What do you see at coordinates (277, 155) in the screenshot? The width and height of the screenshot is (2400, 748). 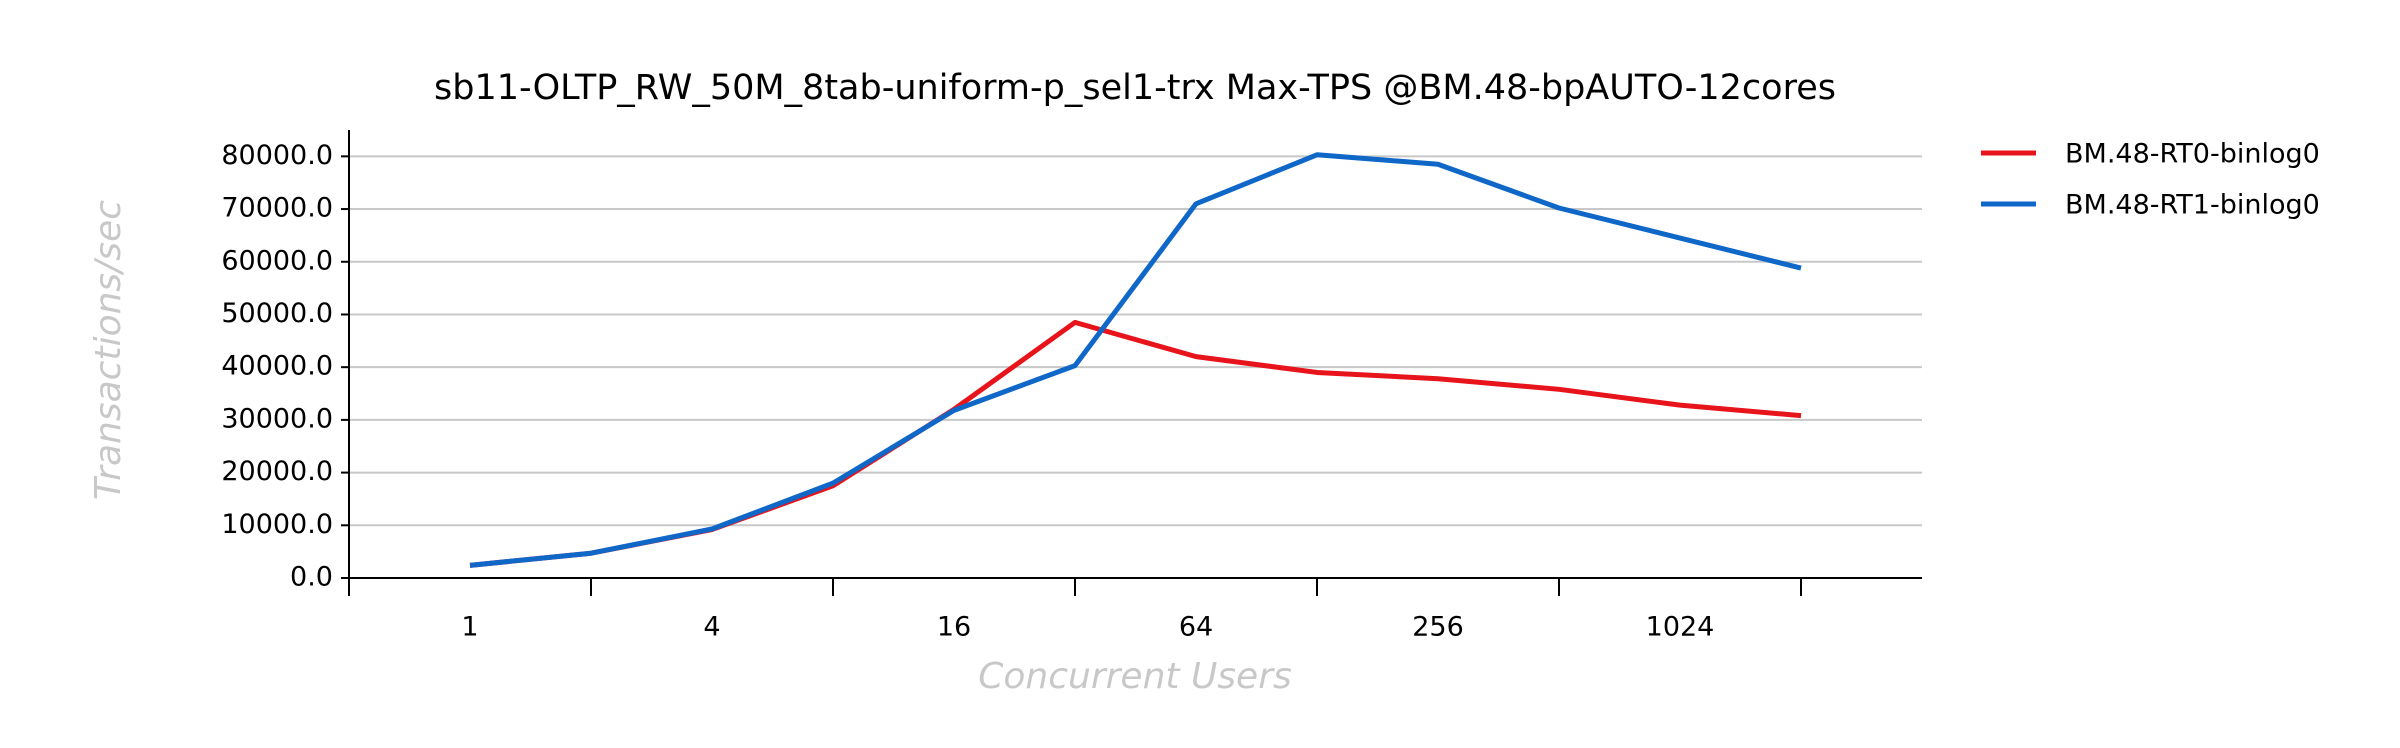 I see `y-tick-label: 80000.0` at bounding box center [277, 155].